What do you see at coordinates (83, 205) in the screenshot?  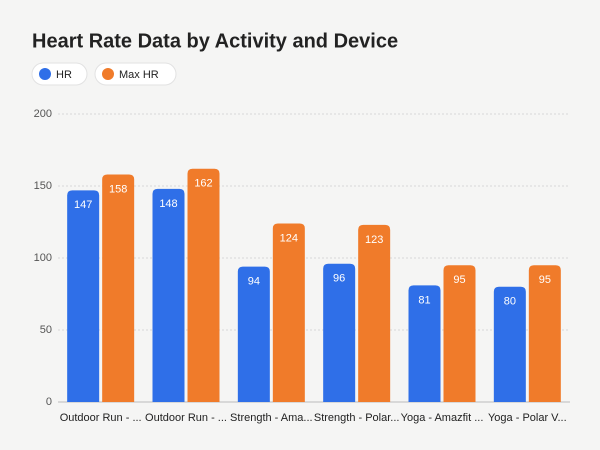 I see `data-label: 147` at bounding box center [83, 205].